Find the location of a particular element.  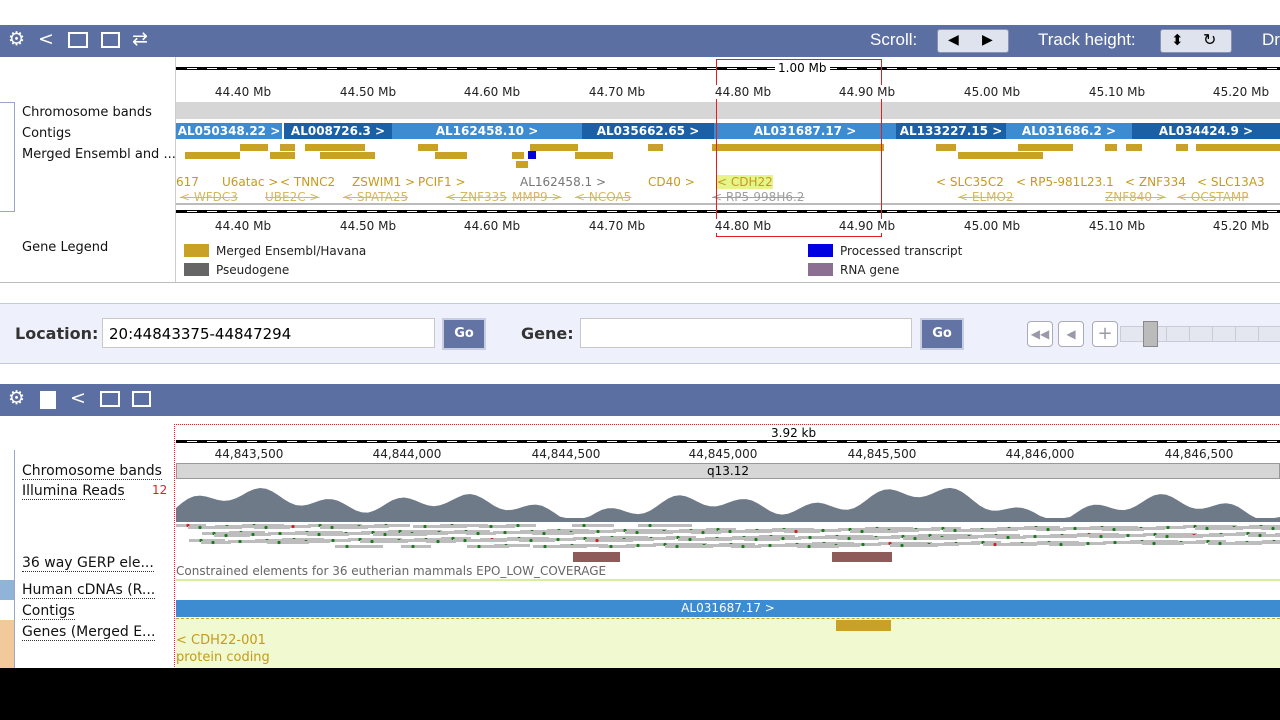

gene-label: MMP9 > is located at coordinates (537, 197).